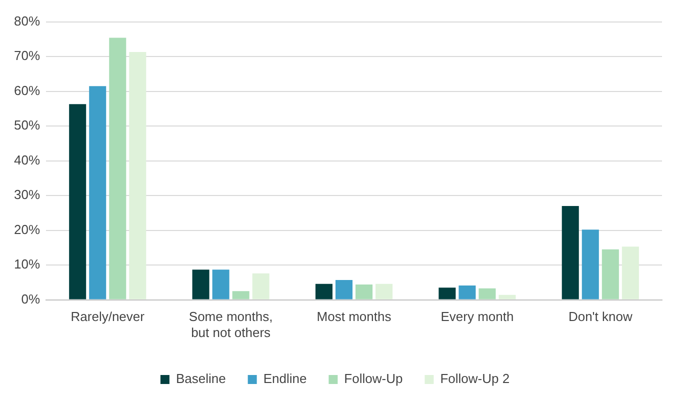 The image size is (680, 404). Describe the element at coordinates (27, 264) in the screenshot. I see `y-tick-label: 10%` at that location.